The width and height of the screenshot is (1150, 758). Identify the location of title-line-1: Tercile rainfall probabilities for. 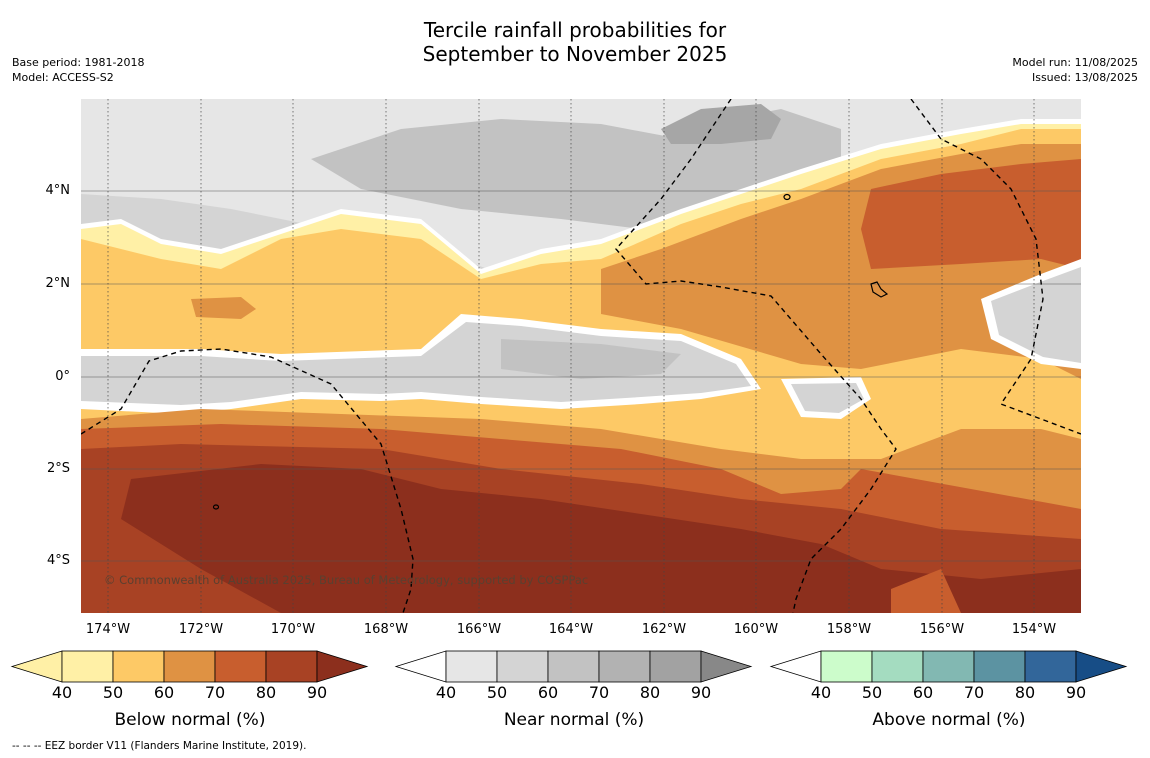
(575, 30).